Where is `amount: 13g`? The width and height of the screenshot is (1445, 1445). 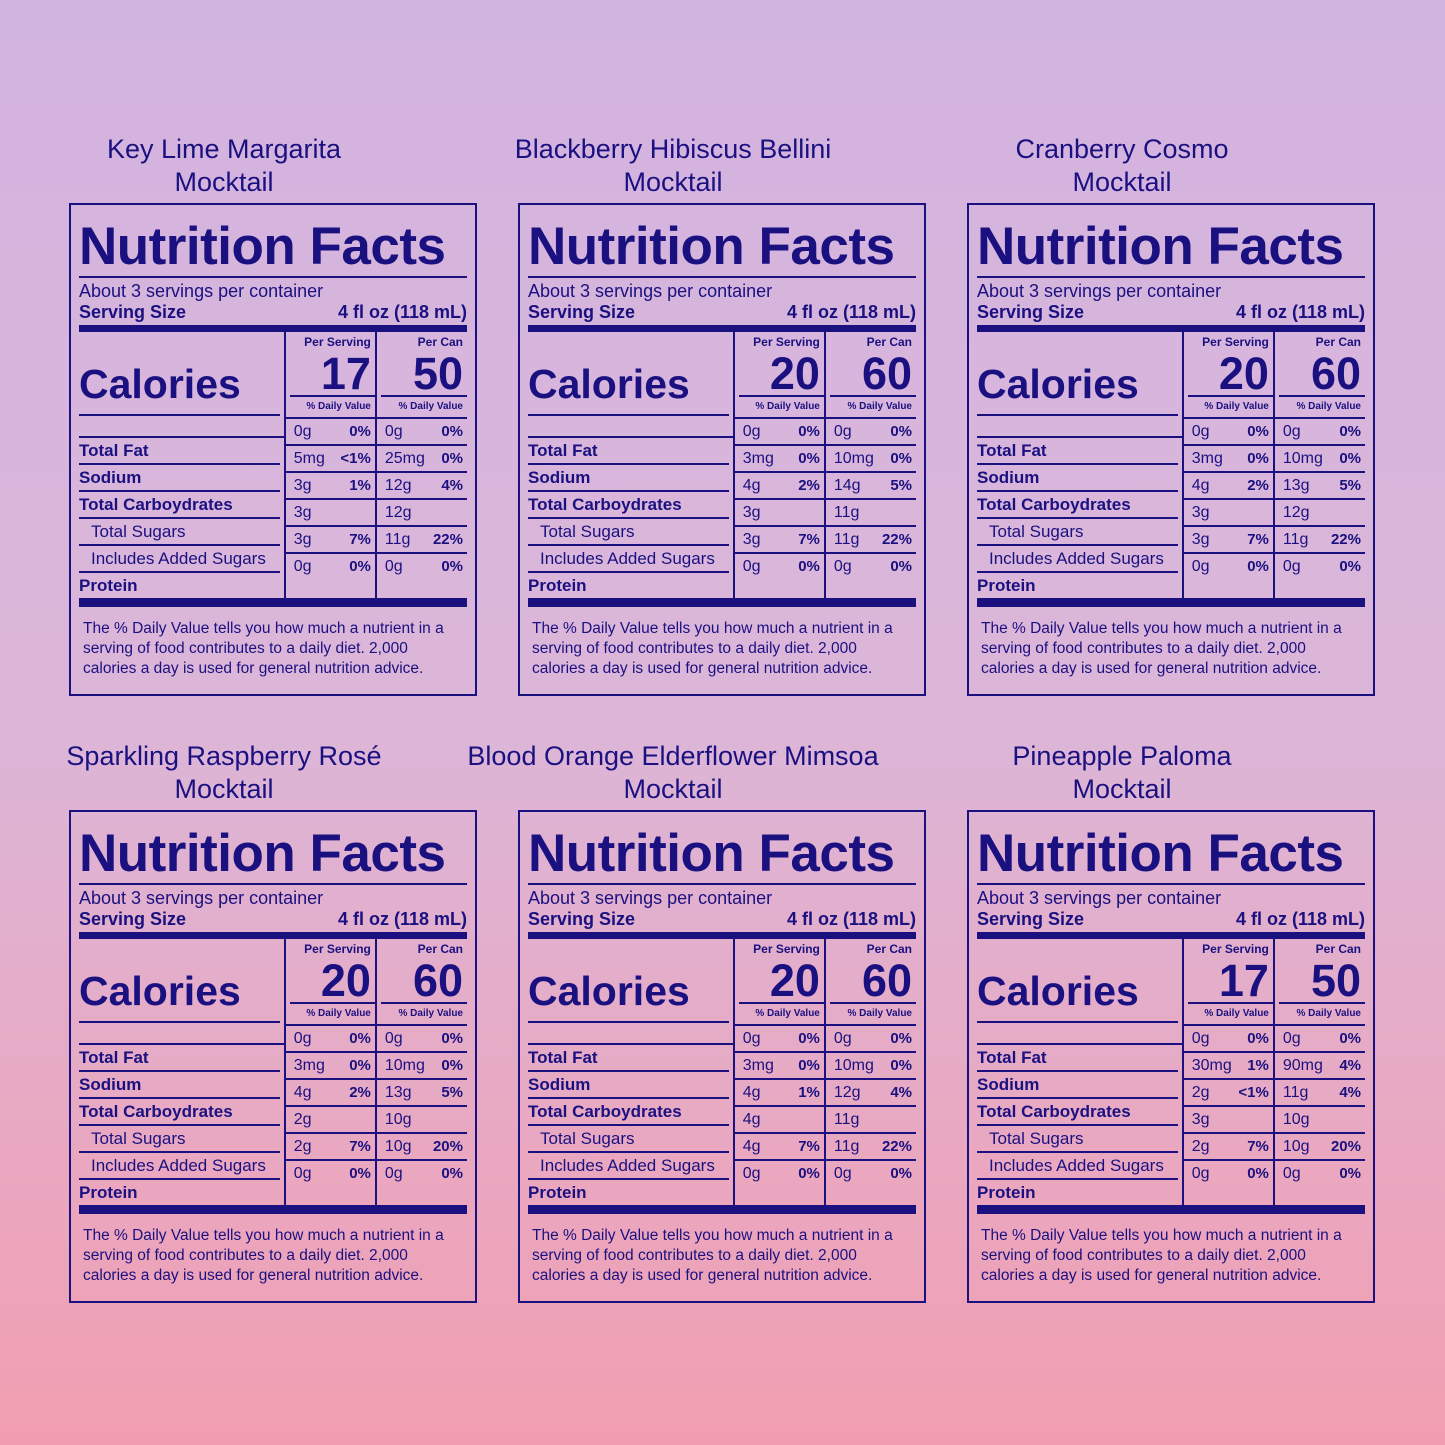 amount: 13g is located at coordinates (398, 1092).